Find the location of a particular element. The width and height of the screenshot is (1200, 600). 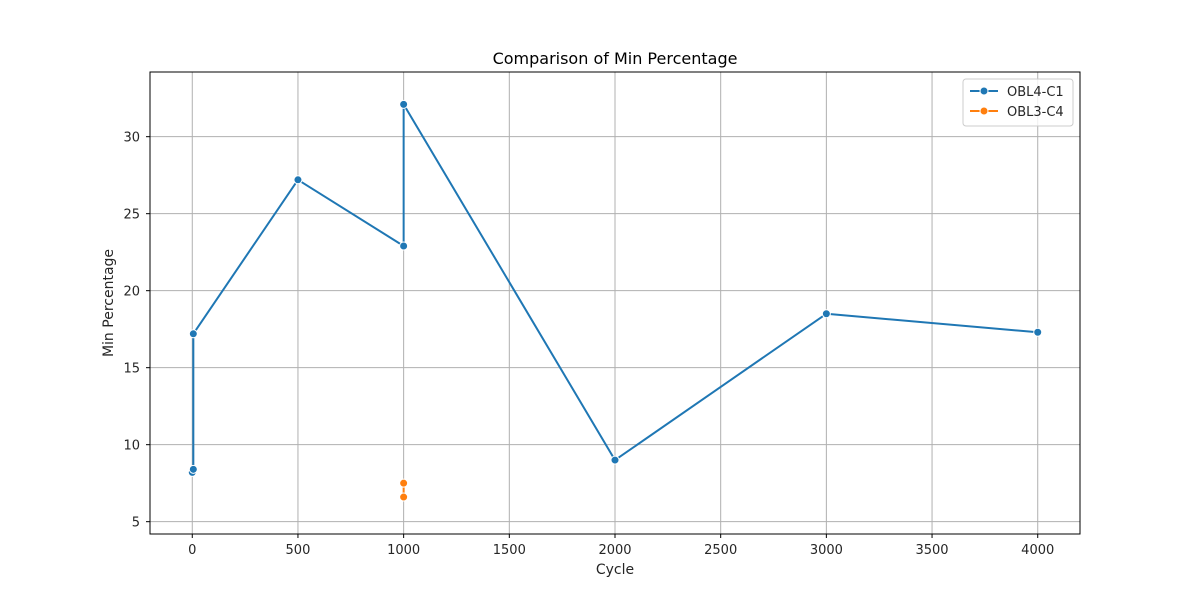

x-tick-label: 3500 is located at coordinates (931, 550).